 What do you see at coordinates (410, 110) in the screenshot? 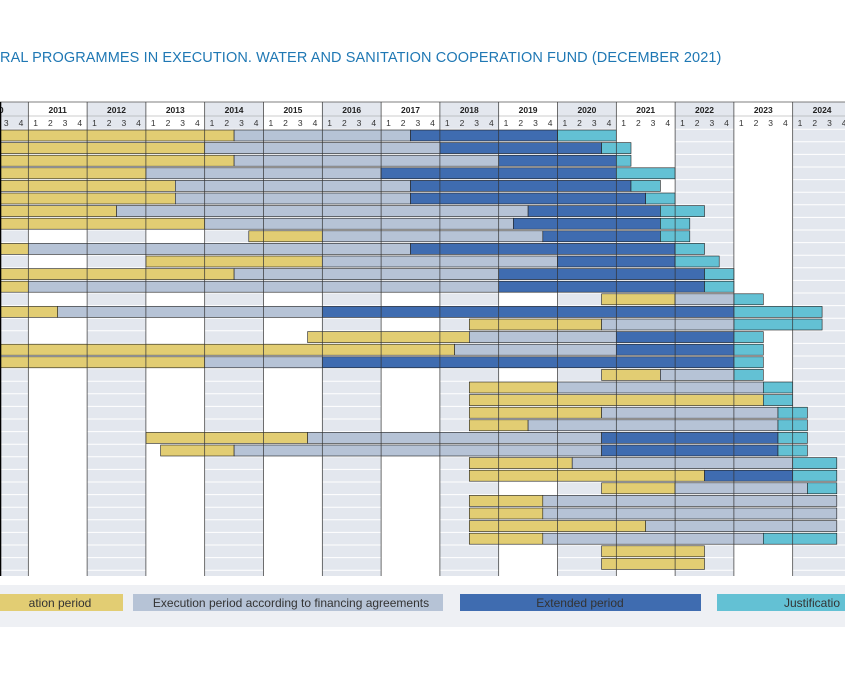
I see `year-label: 2017` at bounding box center [410, 110].